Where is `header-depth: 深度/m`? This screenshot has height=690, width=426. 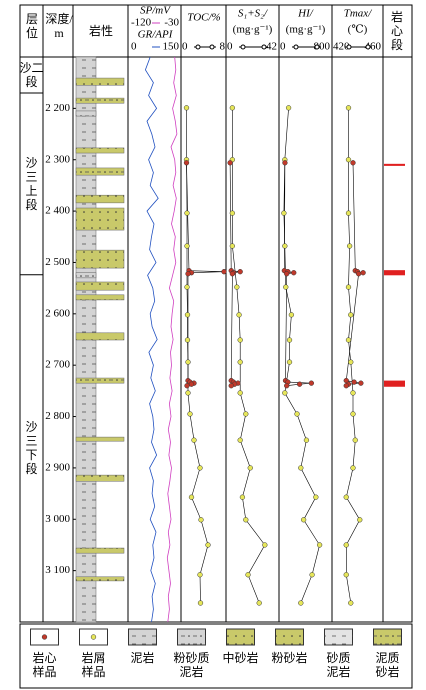 header-depth: 深度/m is located at coordinates (59, 26).